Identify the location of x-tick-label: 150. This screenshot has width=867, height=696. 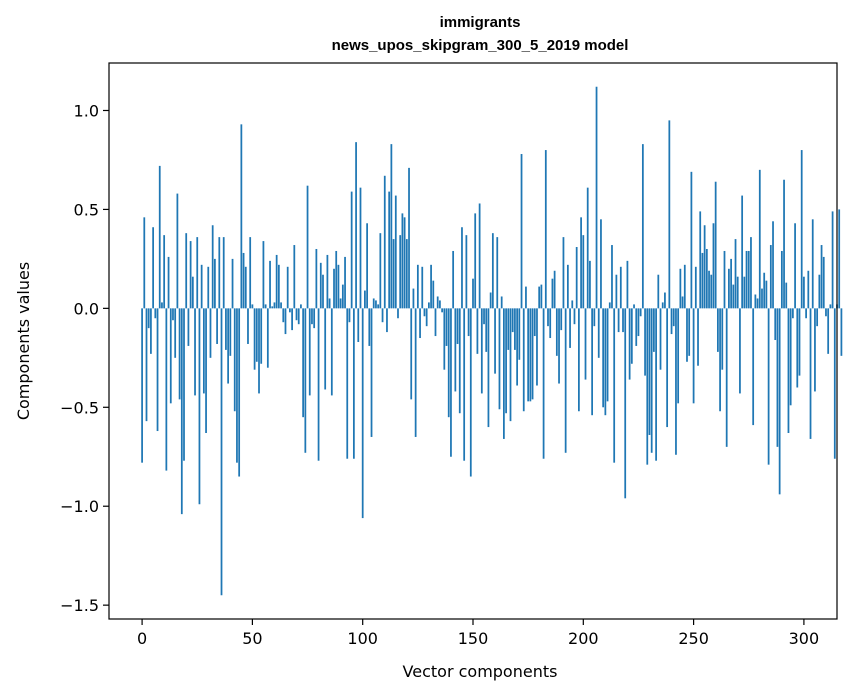
(473, 638).